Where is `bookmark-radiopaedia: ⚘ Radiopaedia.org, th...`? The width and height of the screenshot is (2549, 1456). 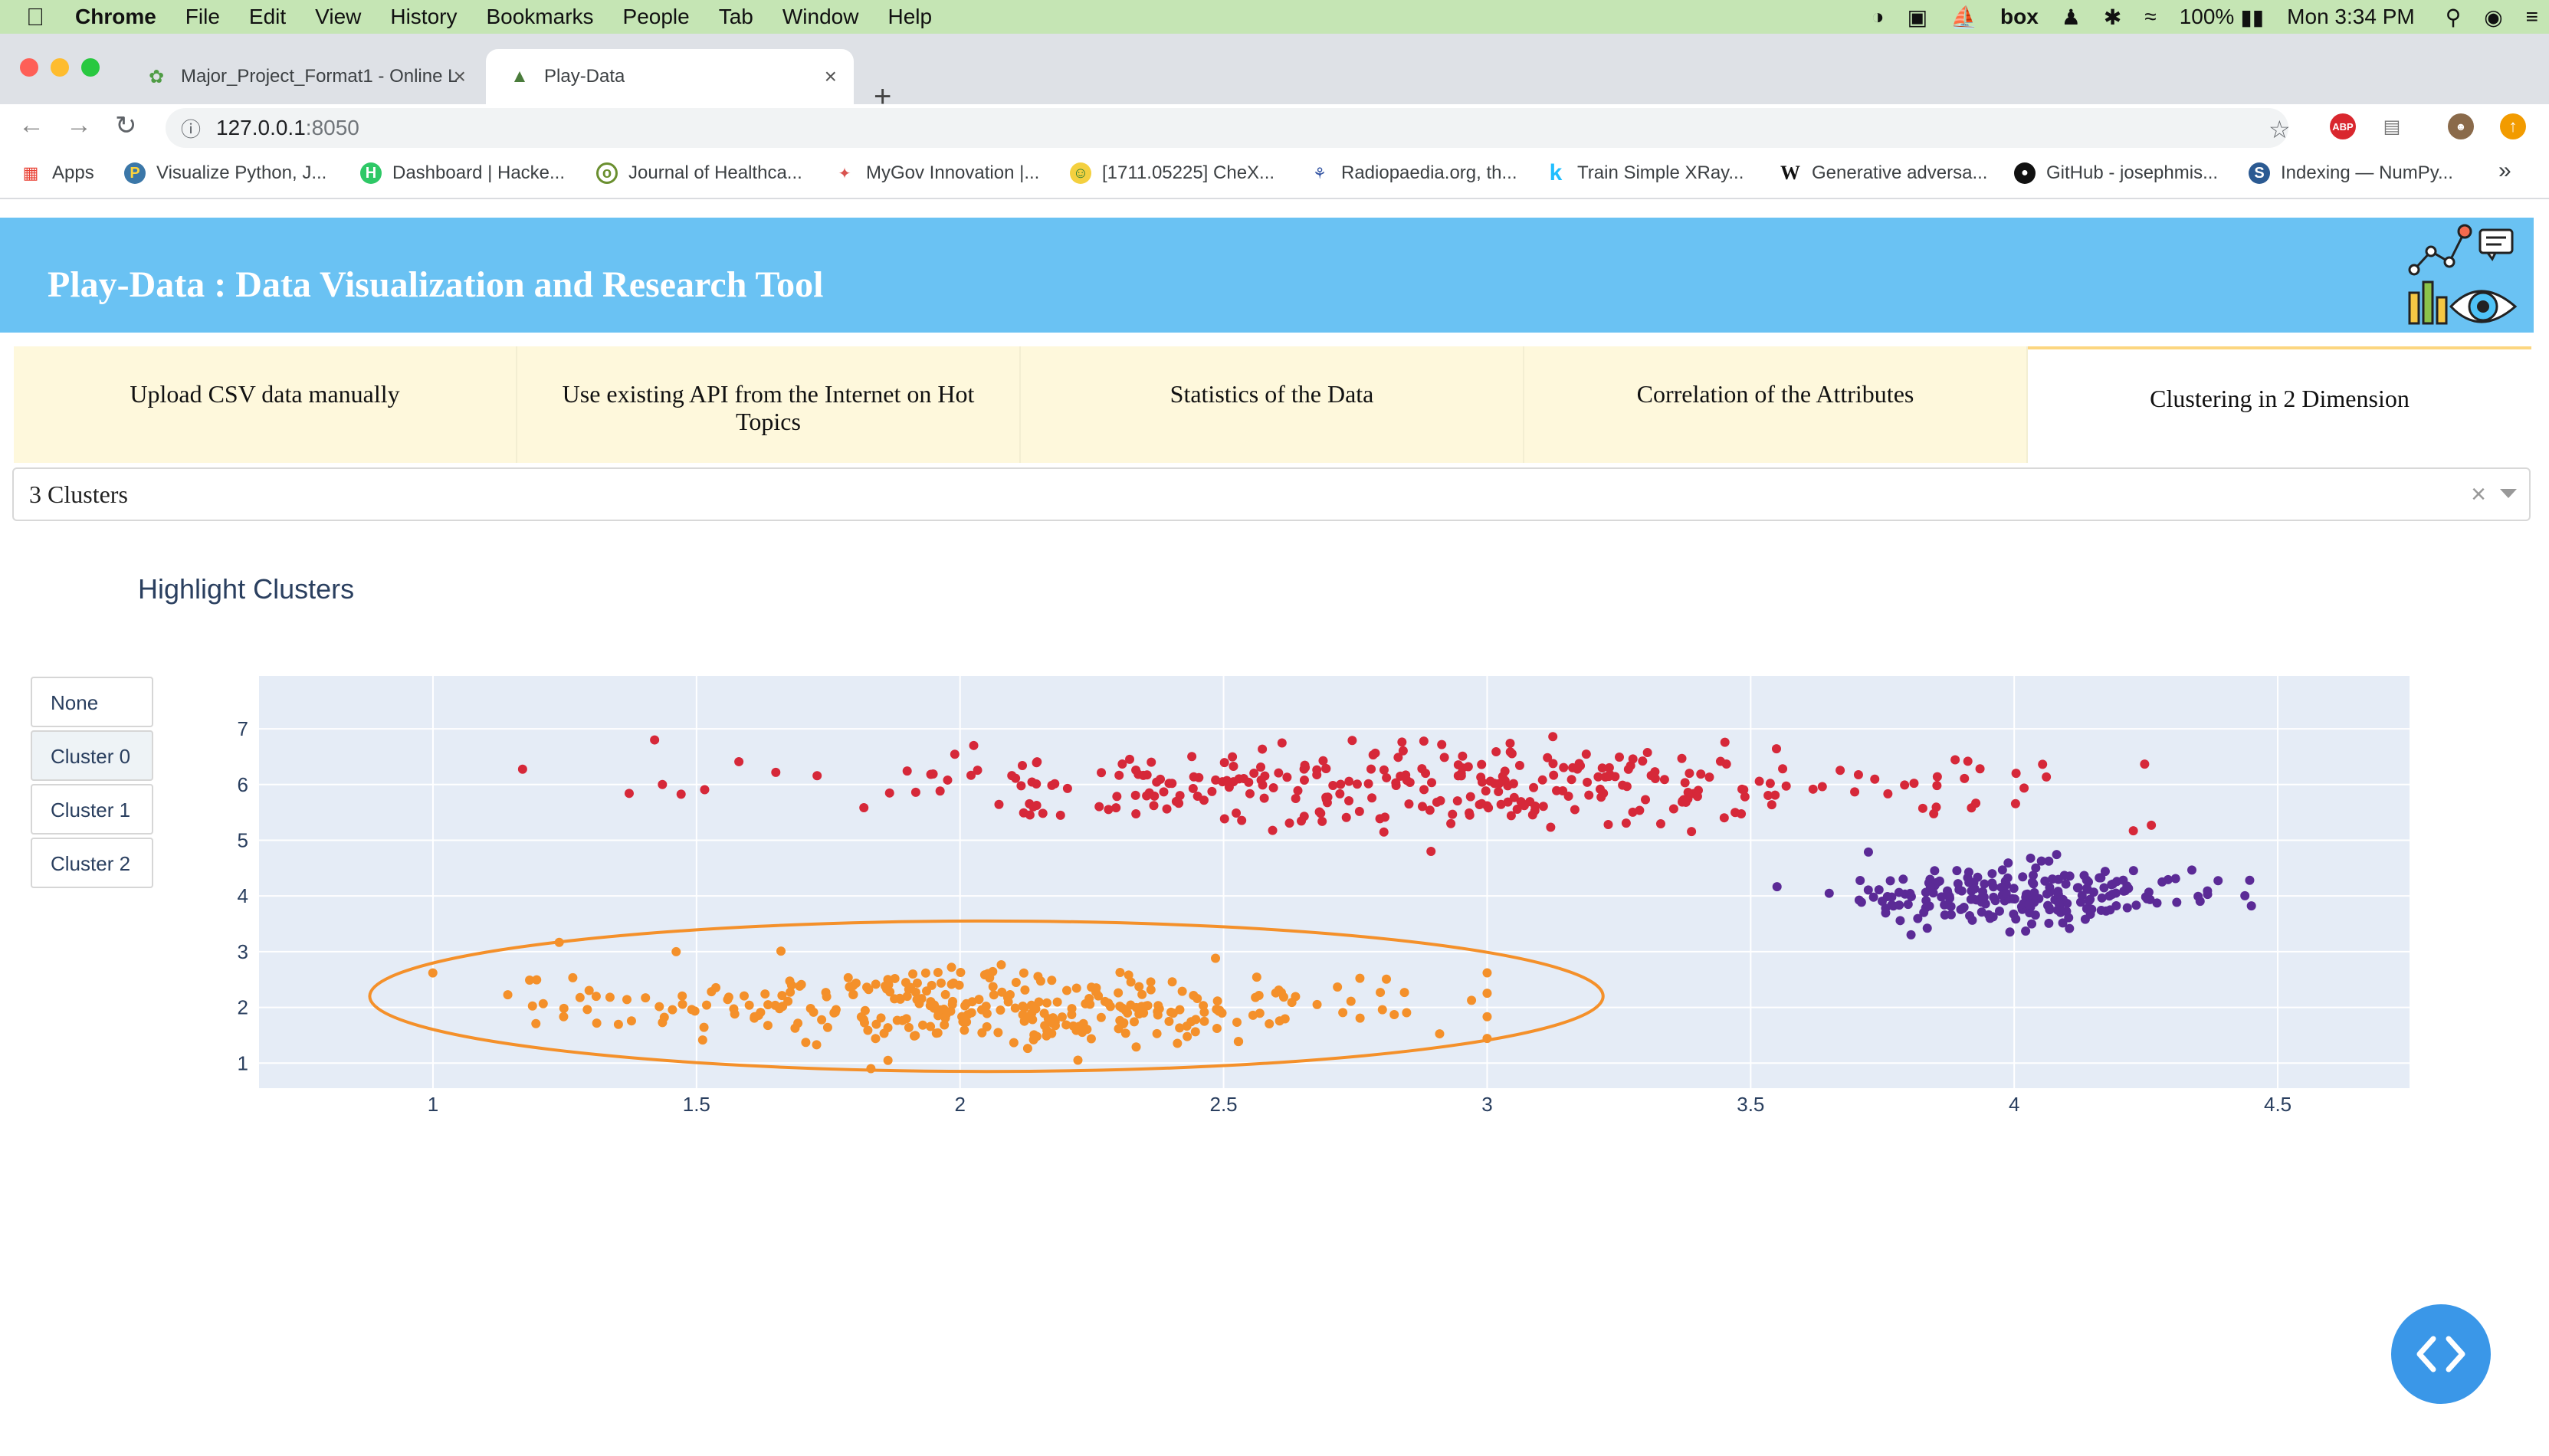 bookmark-radiopaedia: ⚘ Radiopaedia.org, th... is located at coordinates (1413, 173).